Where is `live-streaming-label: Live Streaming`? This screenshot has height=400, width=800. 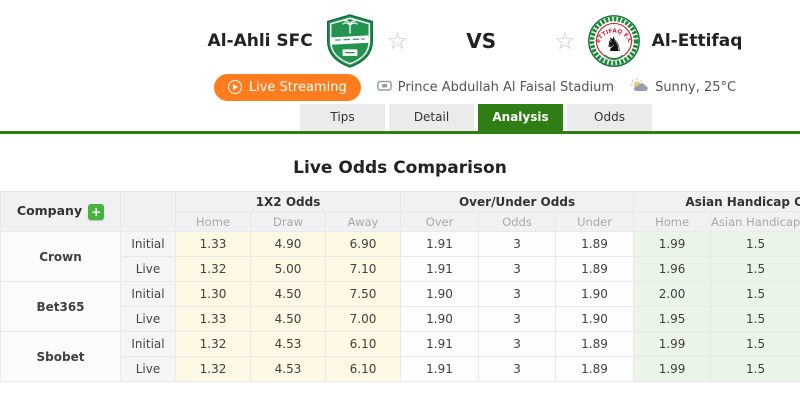 live-streaming-label: Live Streaming is located at coordinates (297, 87).